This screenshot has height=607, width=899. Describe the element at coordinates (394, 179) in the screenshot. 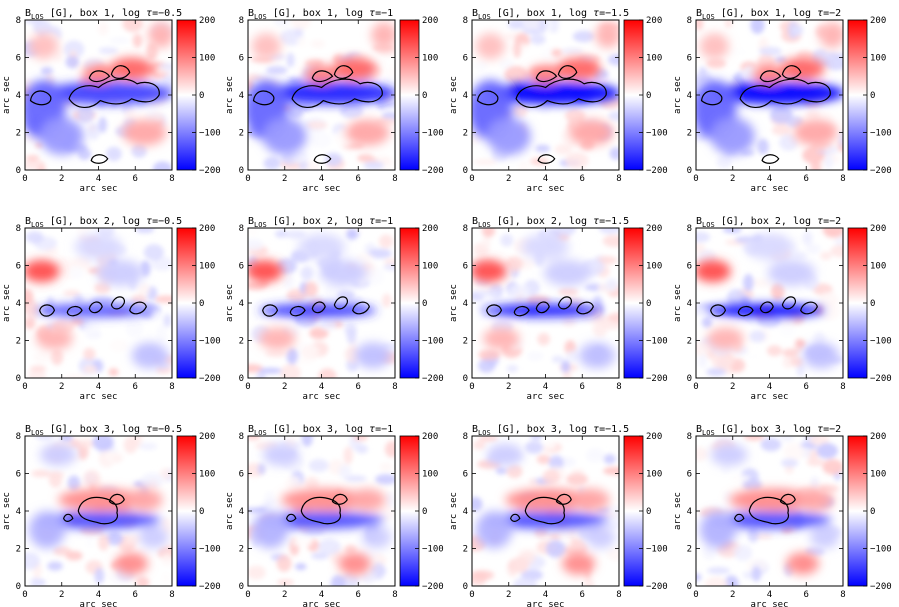

I see `x-tick-label: 8` at that location.